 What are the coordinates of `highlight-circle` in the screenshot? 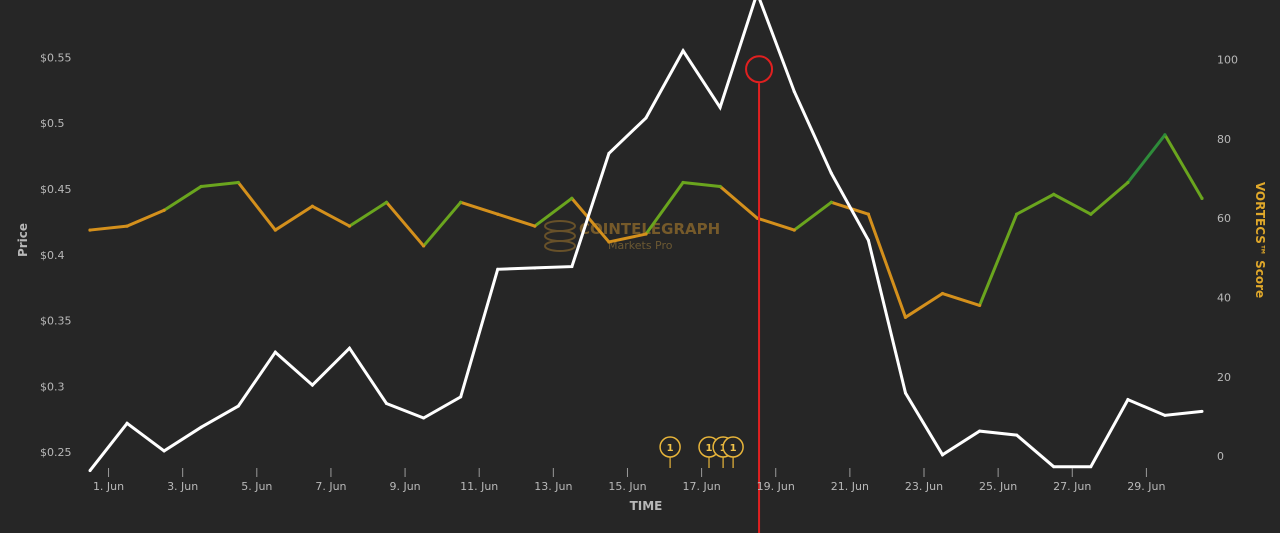 It's located at (759, 69).